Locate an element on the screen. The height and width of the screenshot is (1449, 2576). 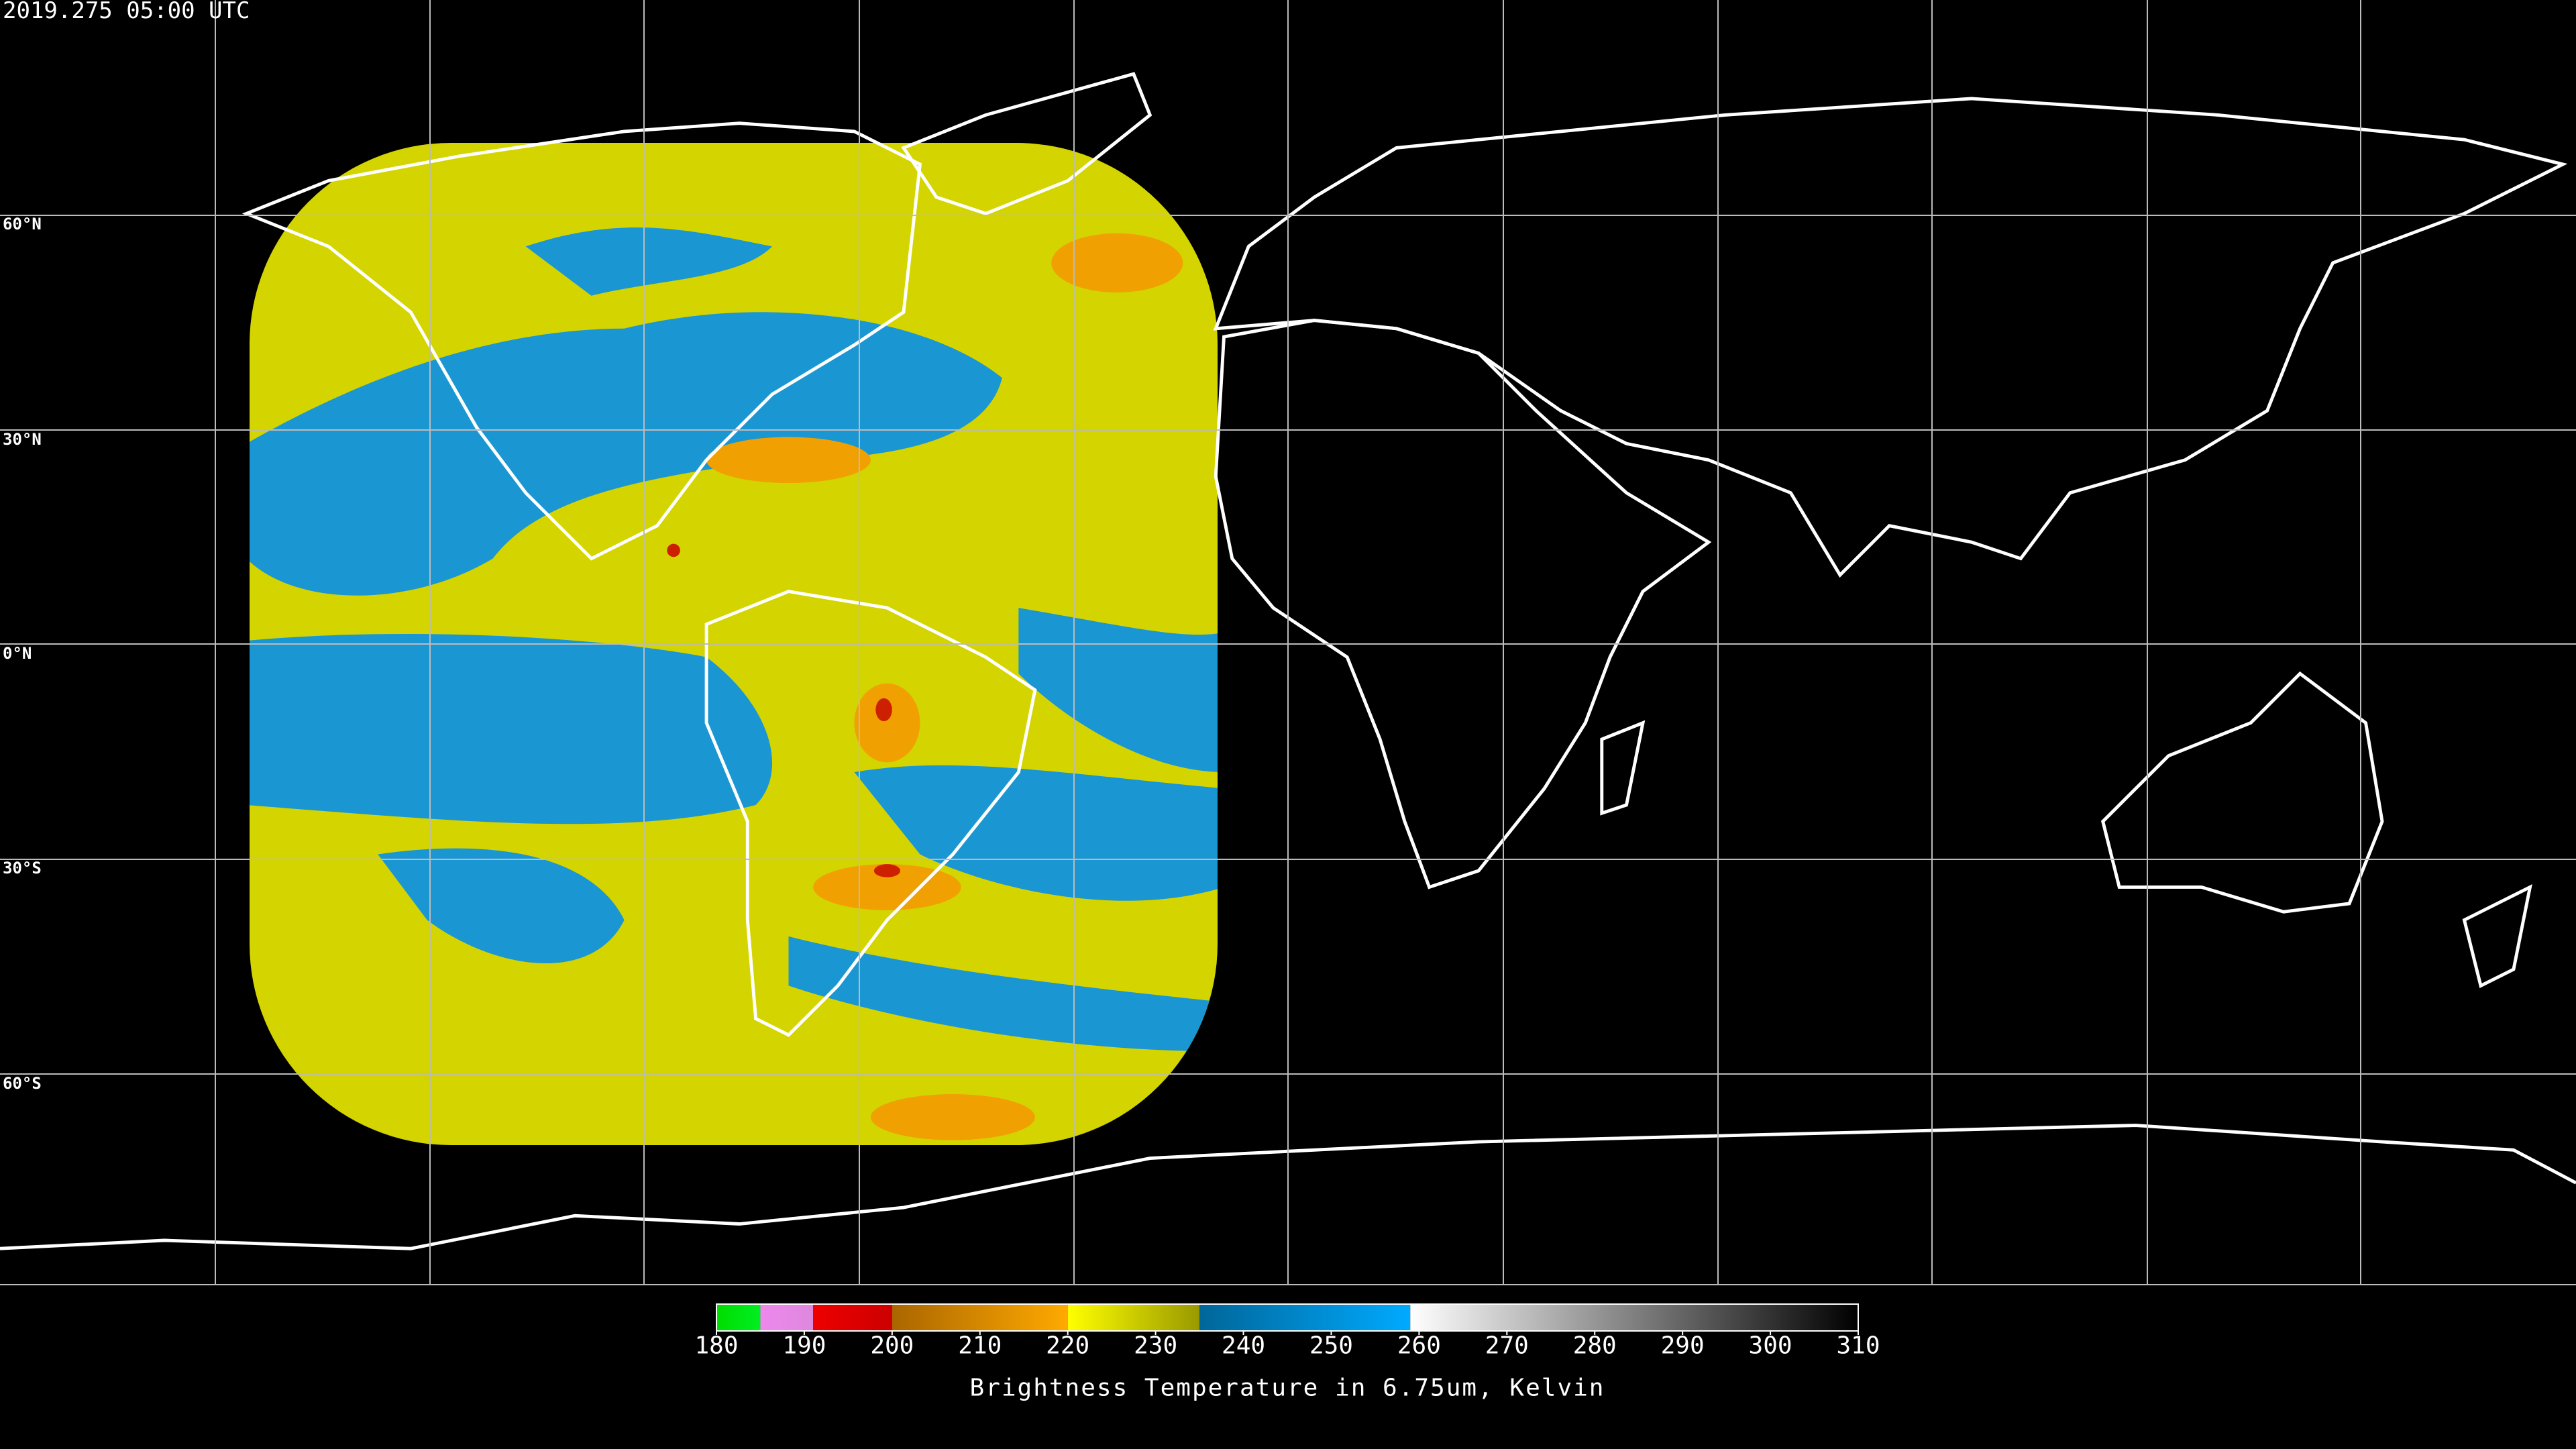
colorbar-tick-label: 180 is located at coordinates (716, 1346).